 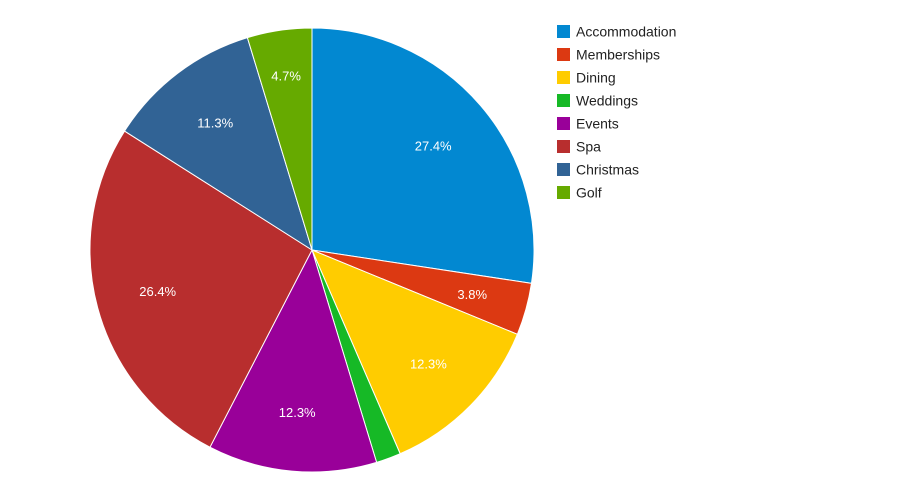 I want to click on pie-slice-accommodation, so click(x=423, y=155).